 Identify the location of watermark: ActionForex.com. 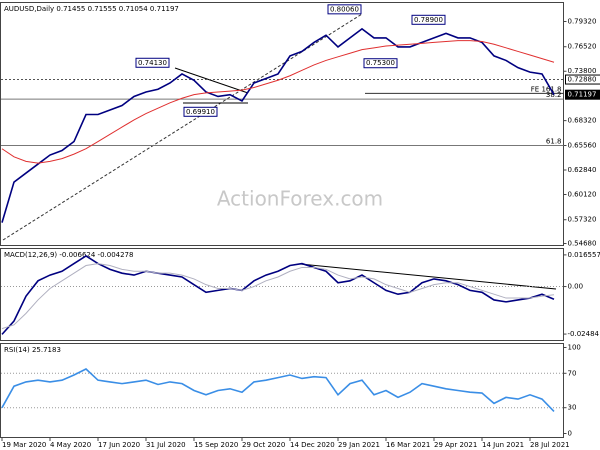
(300, 199).